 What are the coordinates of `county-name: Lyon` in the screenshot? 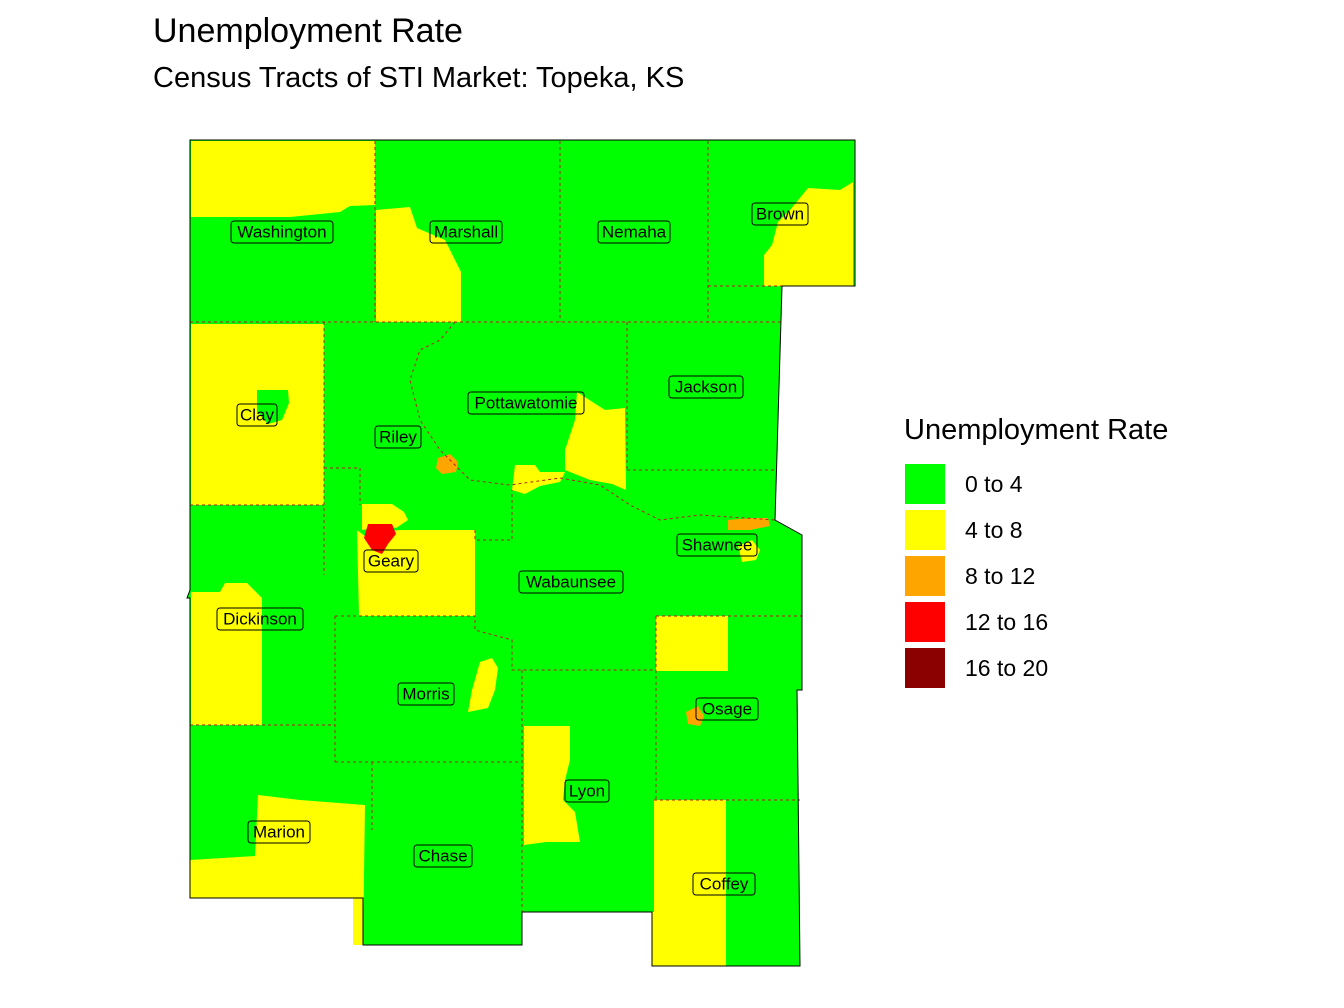 It's located at (587, 791).